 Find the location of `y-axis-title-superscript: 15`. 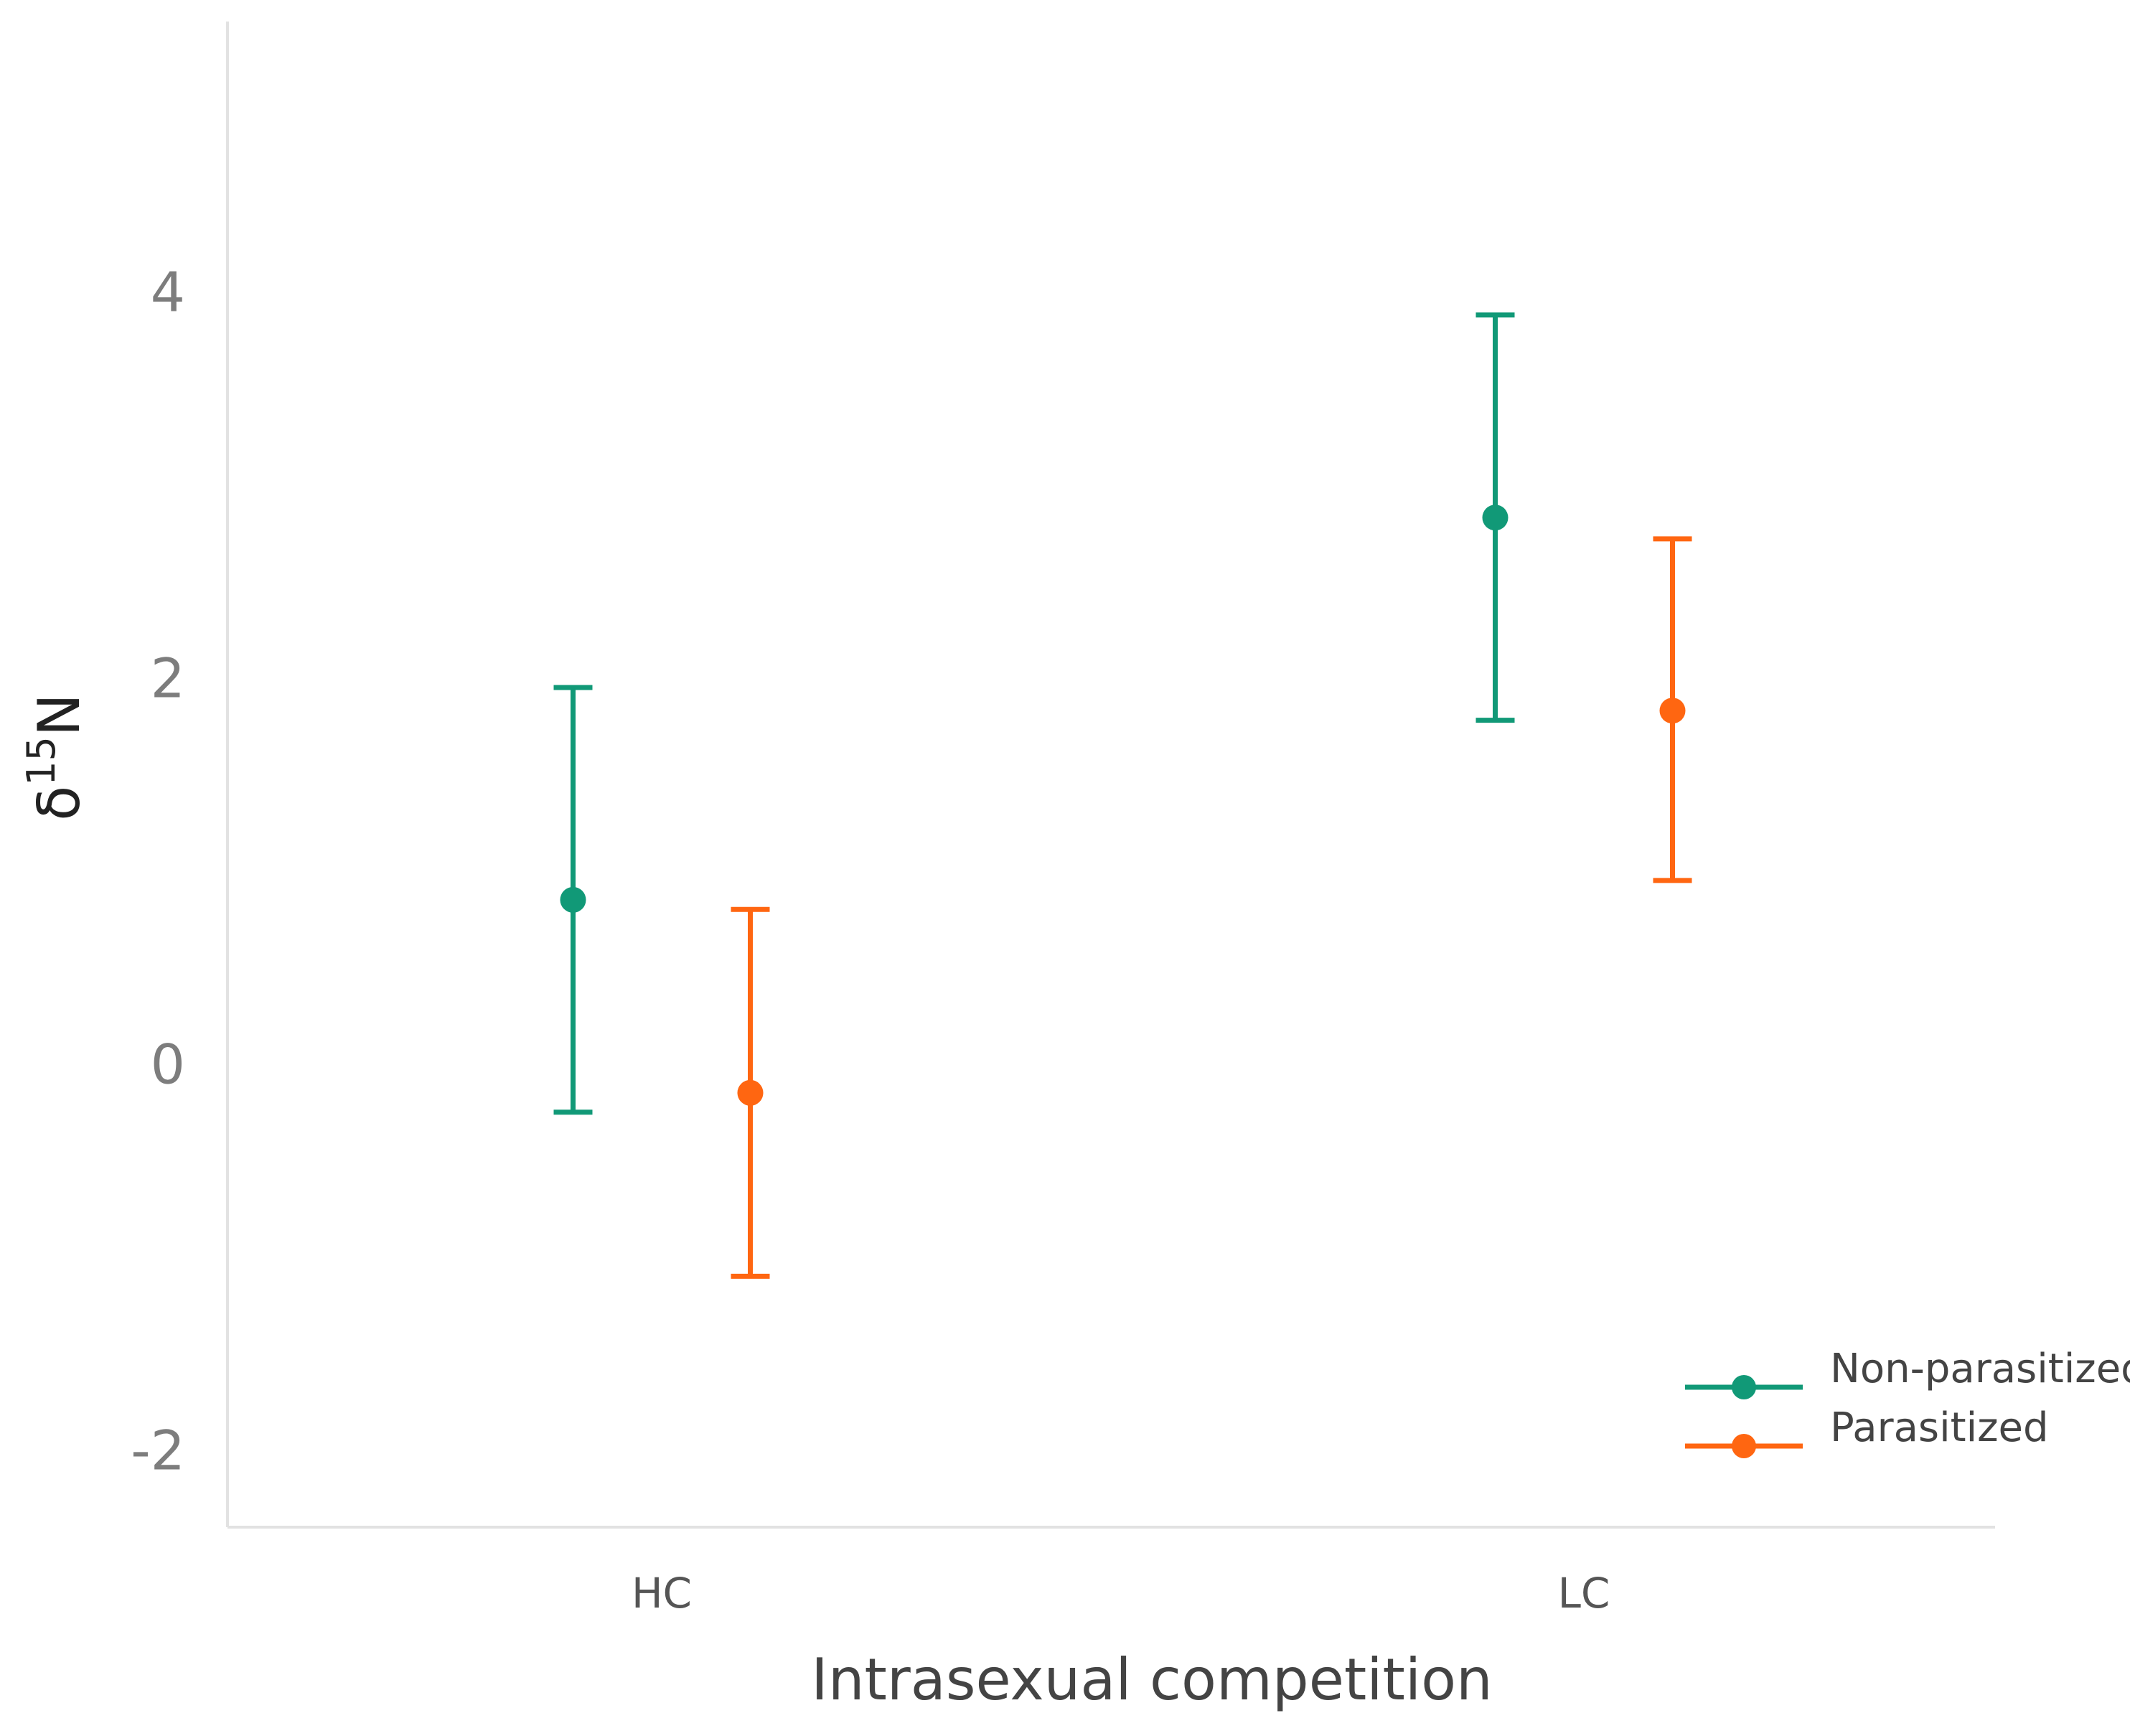

y-axis-title-superscript: 15 is located at coordinates (41, 761).